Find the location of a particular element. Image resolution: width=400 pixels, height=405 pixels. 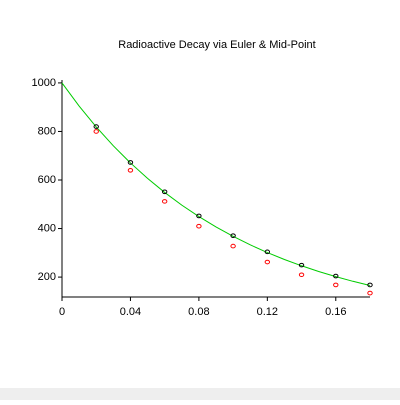

x-tick-label: 0.04 is located at coordinates (130, 312).